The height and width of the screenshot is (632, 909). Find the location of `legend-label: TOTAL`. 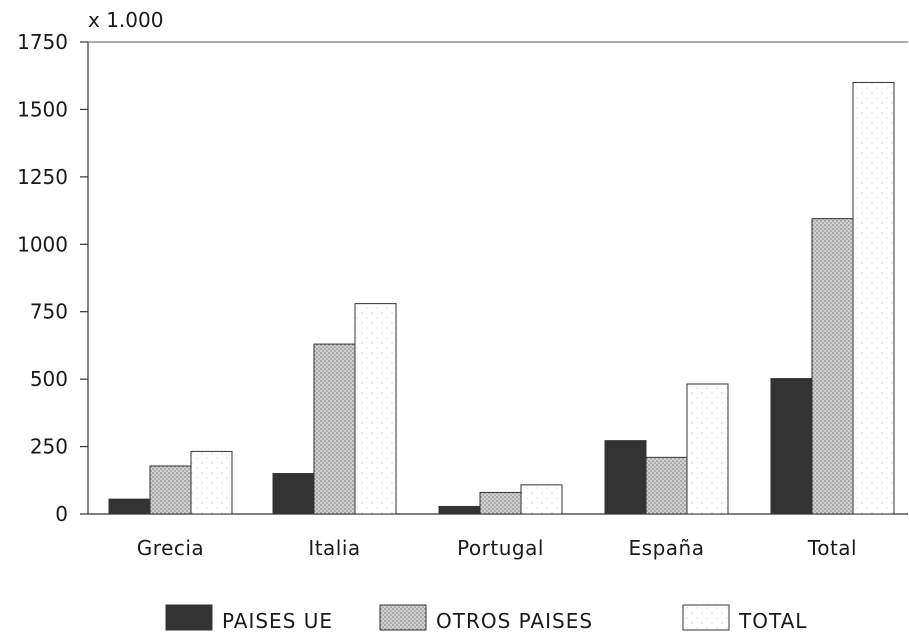

legend-label: TOTAL is located at coordinates (772, 620).